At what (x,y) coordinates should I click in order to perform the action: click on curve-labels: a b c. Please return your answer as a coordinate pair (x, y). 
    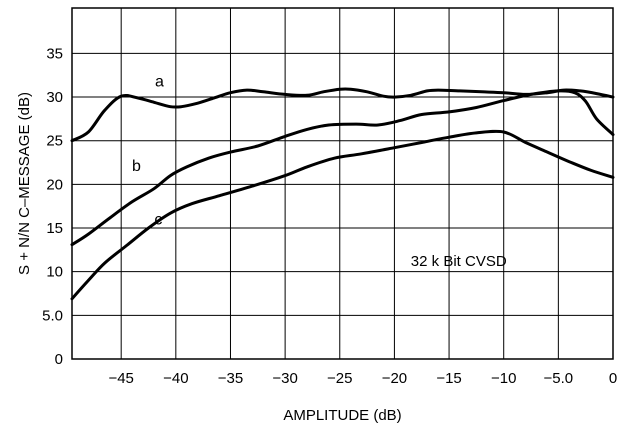
    Looking at the image, I should click on (148, 150).